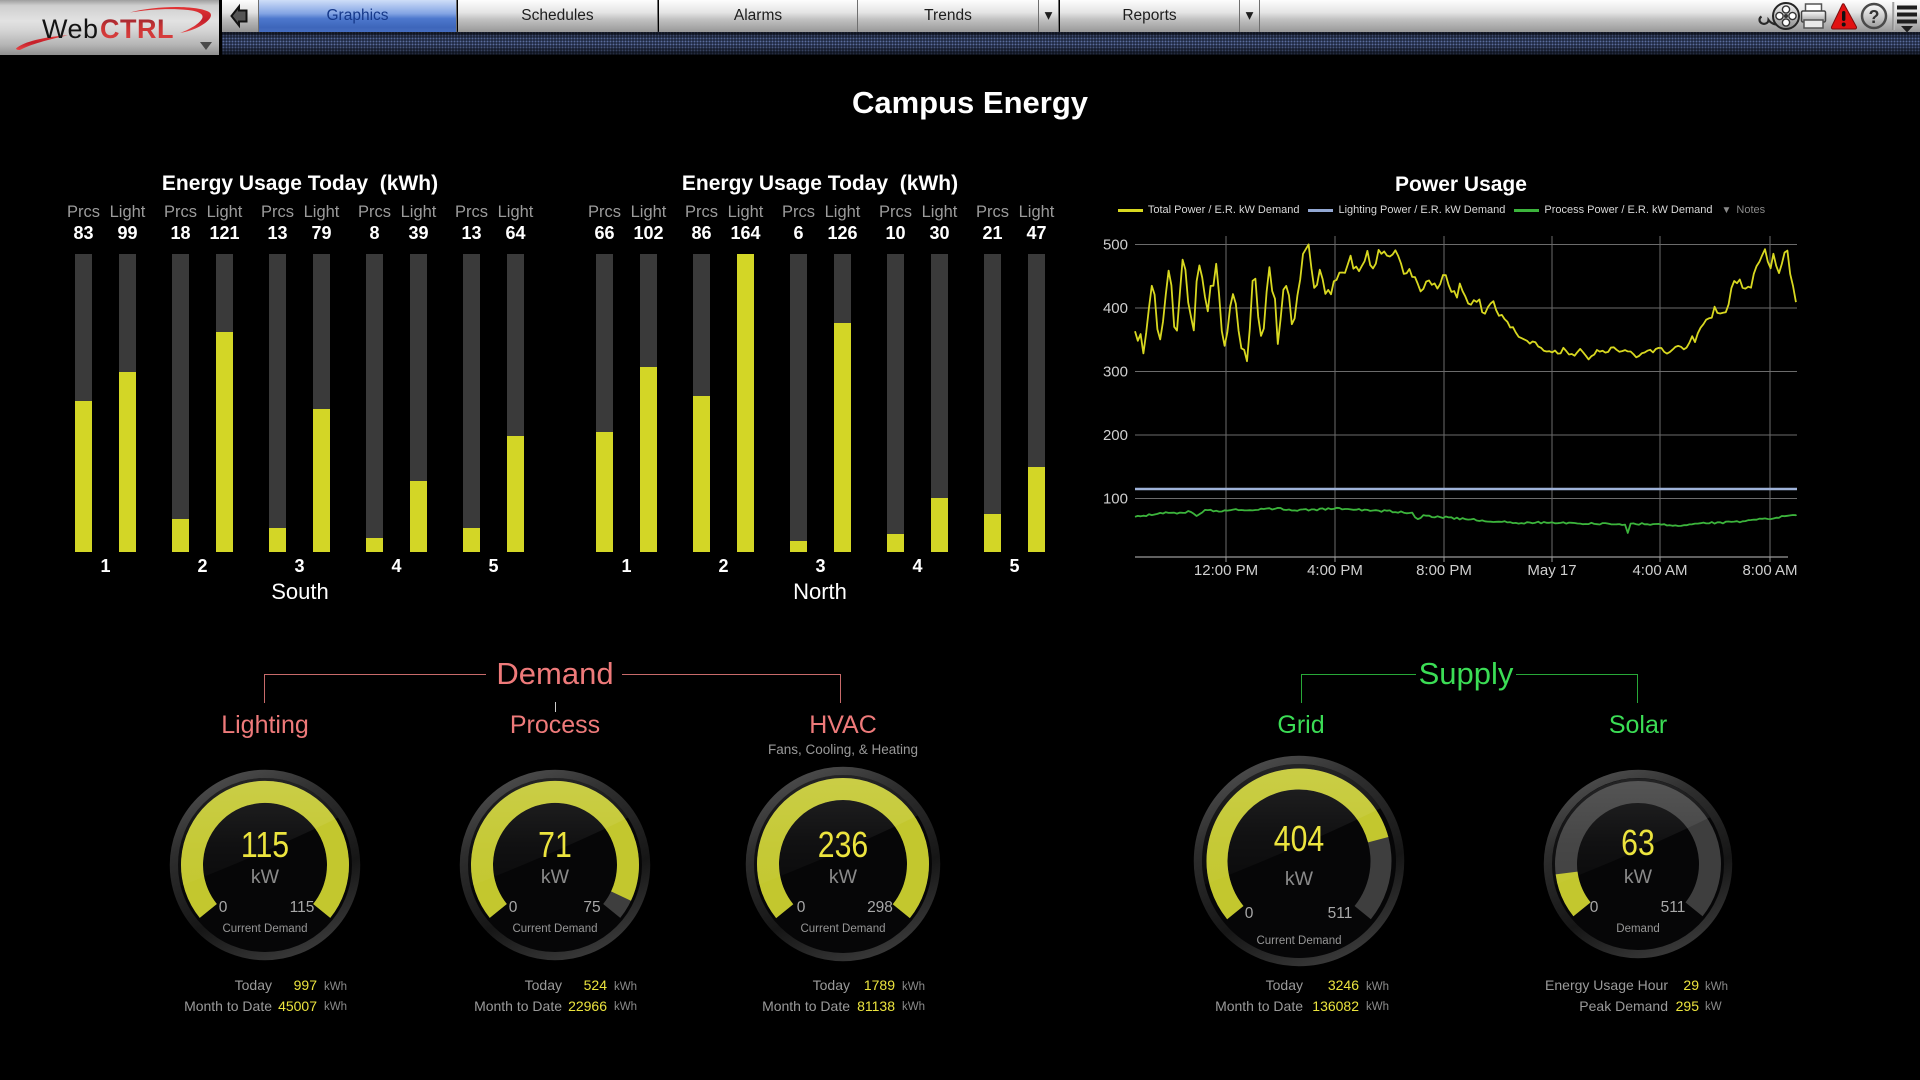  What do you see at coordinates (1115, 245) in the screenshot?
I see `svg-text: 500` at bounding box center [1115, 245].